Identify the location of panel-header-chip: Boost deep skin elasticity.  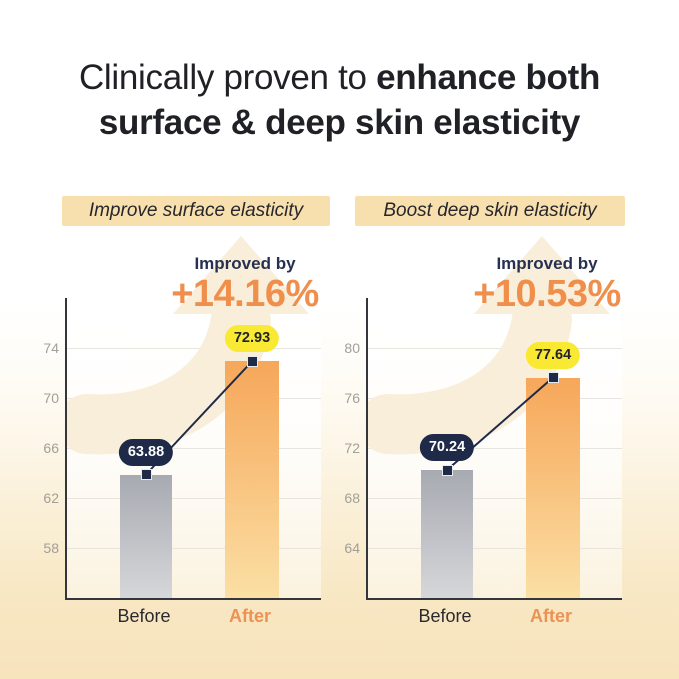
(490, 211).